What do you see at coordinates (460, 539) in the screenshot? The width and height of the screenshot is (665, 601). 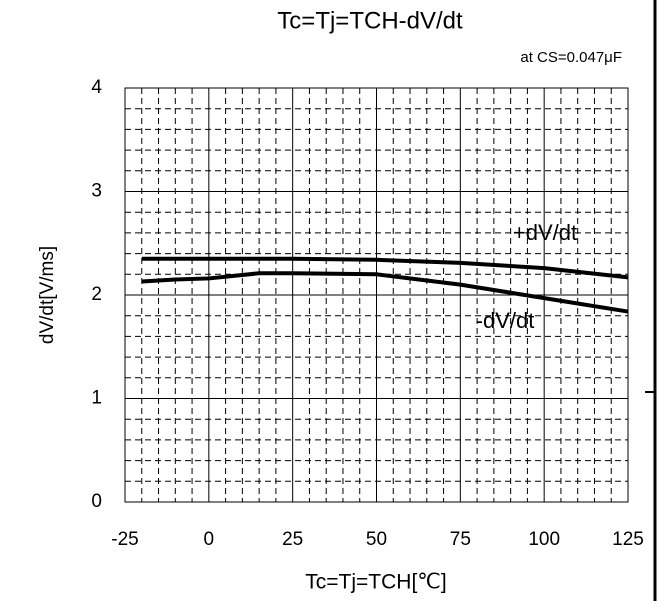 I see `x-tick-label: 75` at bounding box center [460, 539].